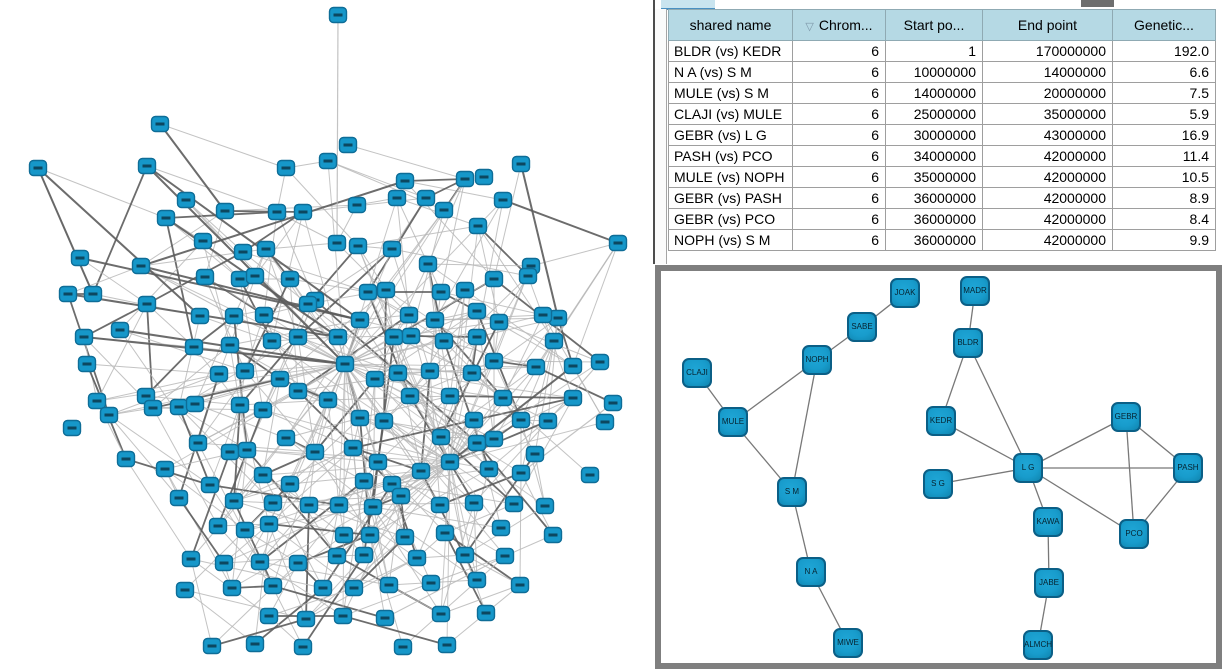 The height and width of the screenshot is (669, 1222). I want to click on network-node-joak: JOAK, so click(905, 293).